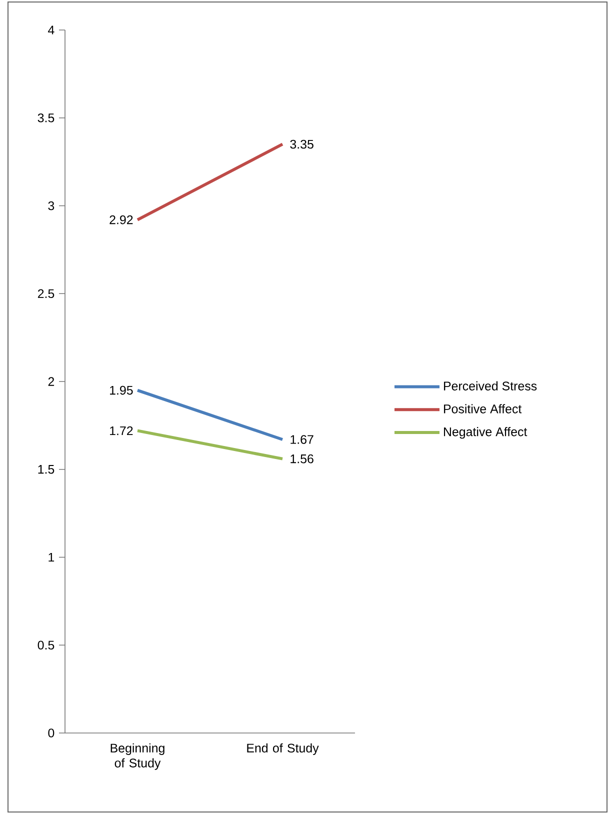 The image size is (610, 815). What do you see at coordinates (51, 381) in the screenshot?
I see `y-tick-label: 2` at bounding box center [51, 381].